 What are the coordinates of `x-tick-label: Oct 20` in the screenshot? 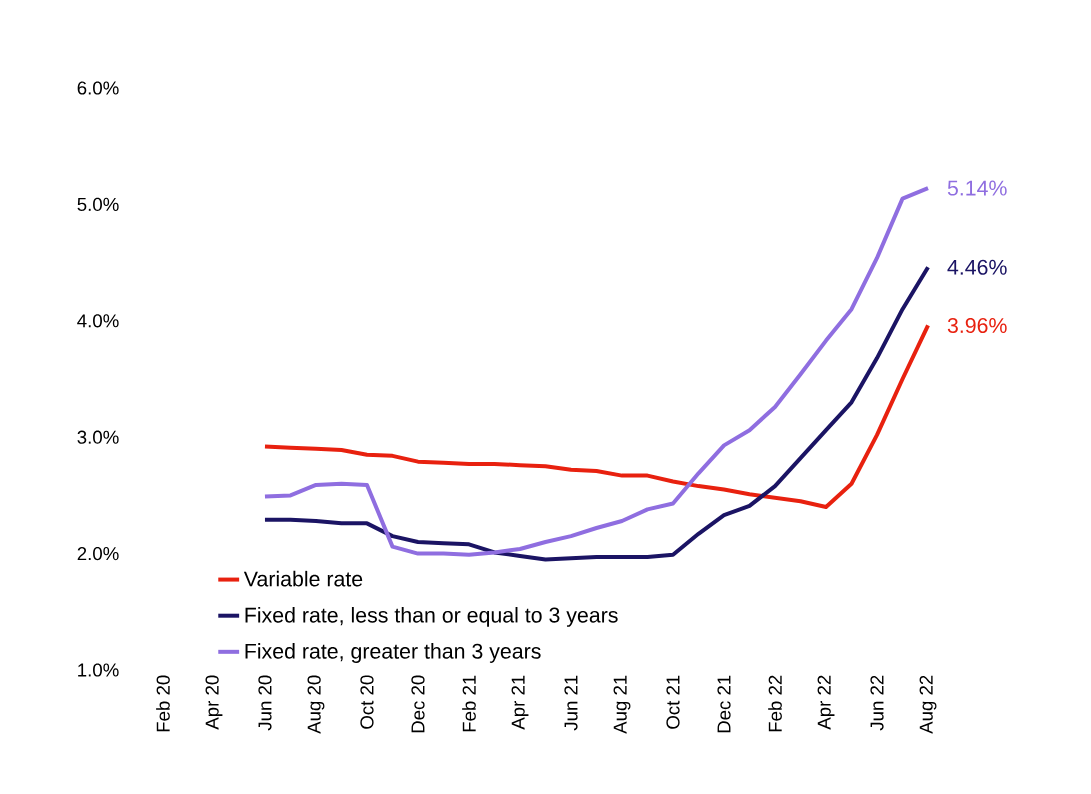 It's located at (367, 702).